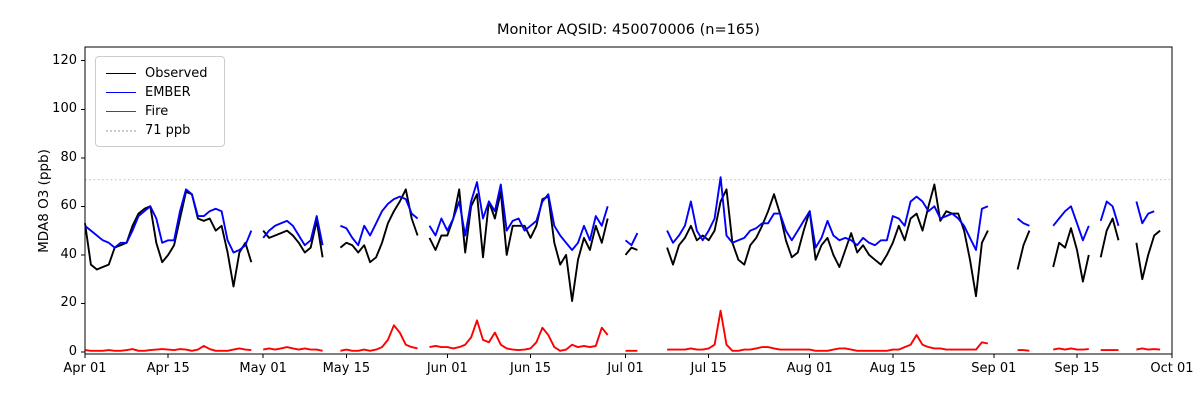 The height and width of the screenshot is (400, 1200). I want to click on observed-line-swatch, so click(121, 73).